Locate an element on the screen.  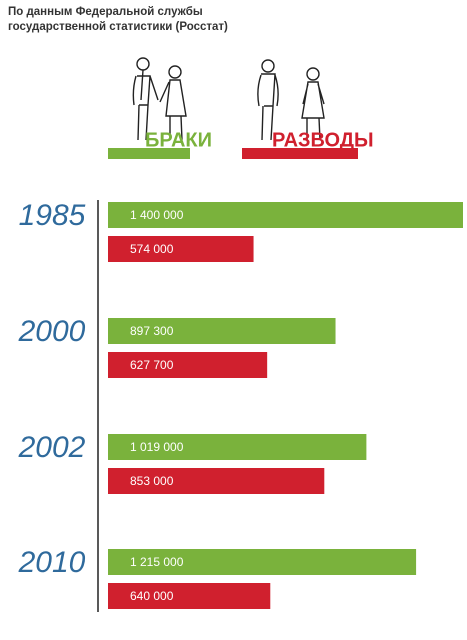
year-label: 1985 is located at coordinates (52, 215).